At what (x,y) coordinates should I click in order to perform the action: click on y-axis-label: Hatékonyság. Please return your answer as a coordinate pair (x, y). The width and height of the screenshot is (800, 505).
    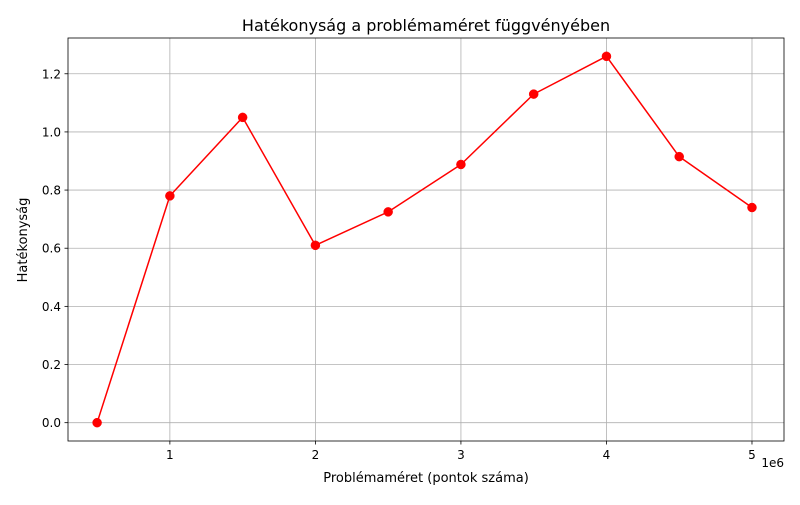
    Looking at the image, I should click on (23, 240).